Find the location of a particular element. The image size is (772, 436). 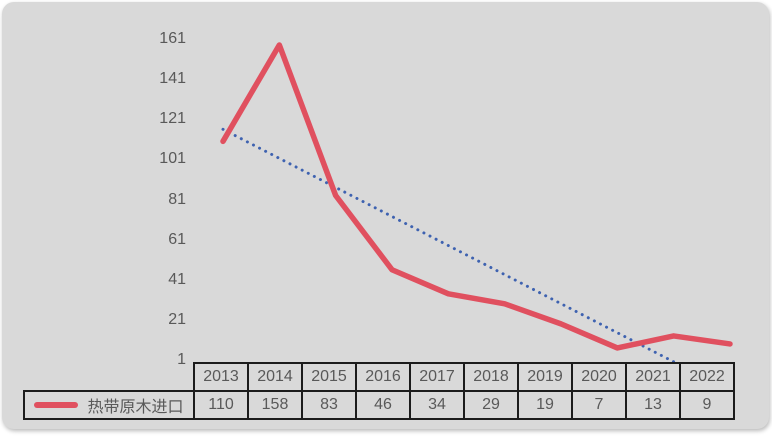

y-axis-tick-label: 1 is located at coordinates (181, 359).